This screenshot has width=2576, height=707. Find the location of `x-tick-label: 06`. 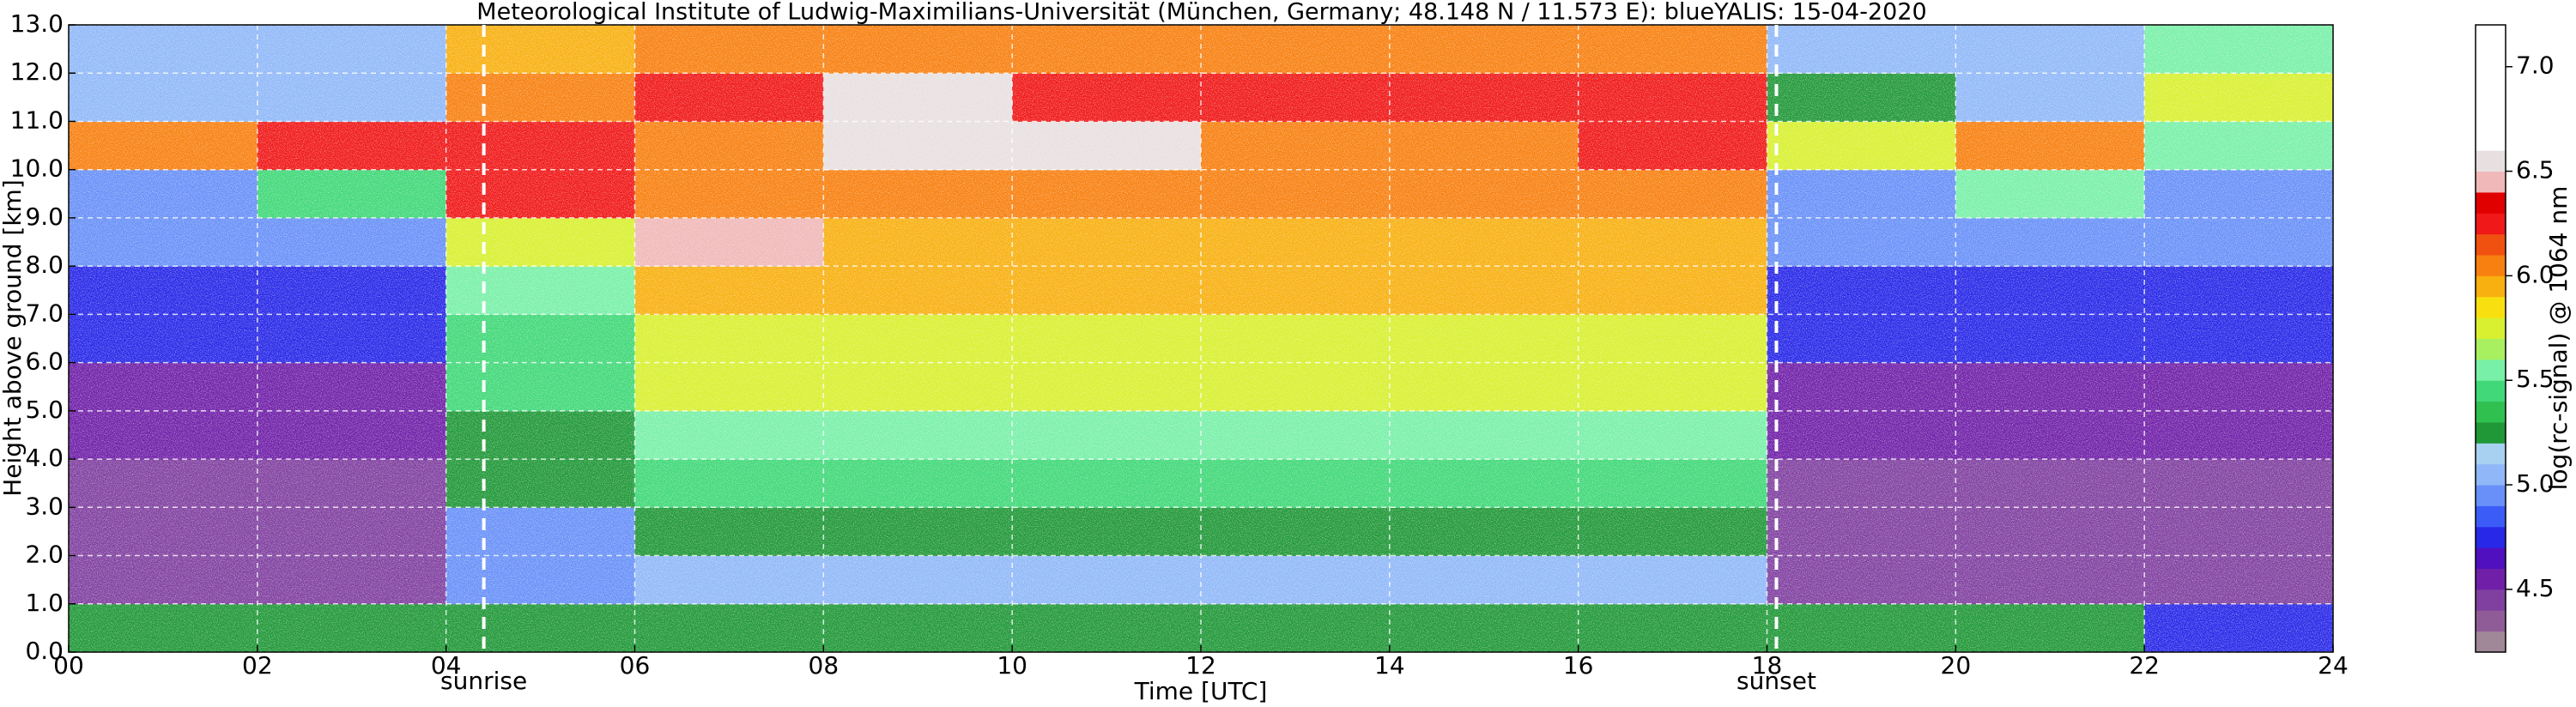

x-tick-label: 06 is located at coordinates (635, 666).